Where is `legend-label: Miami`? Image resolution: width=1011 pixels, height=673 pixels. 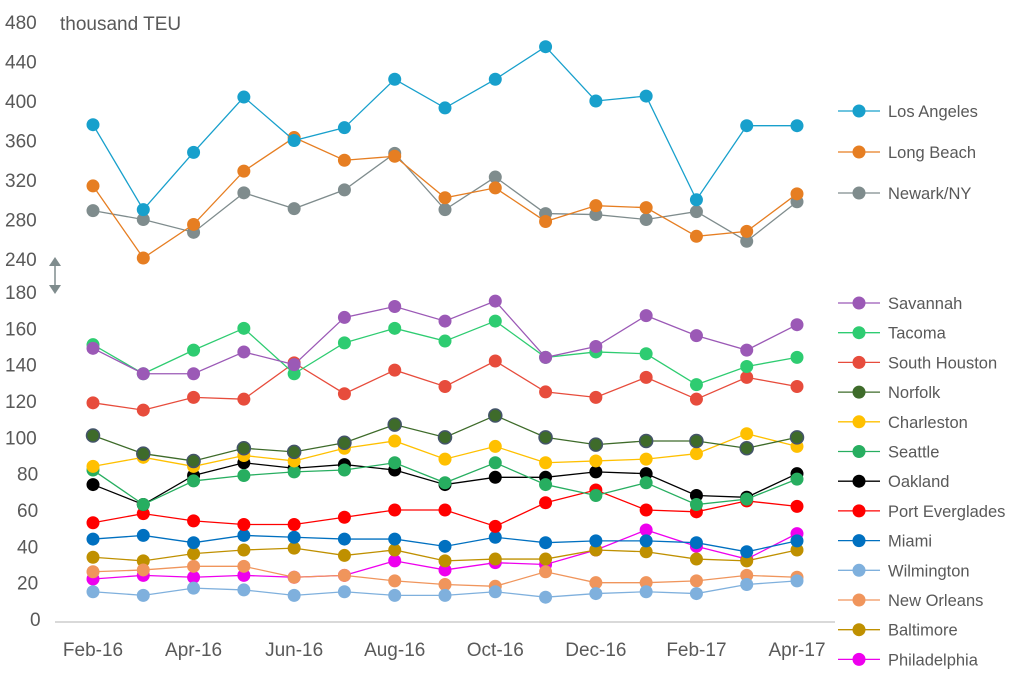 legend-label: Miami is located at coordinates (910, 542).